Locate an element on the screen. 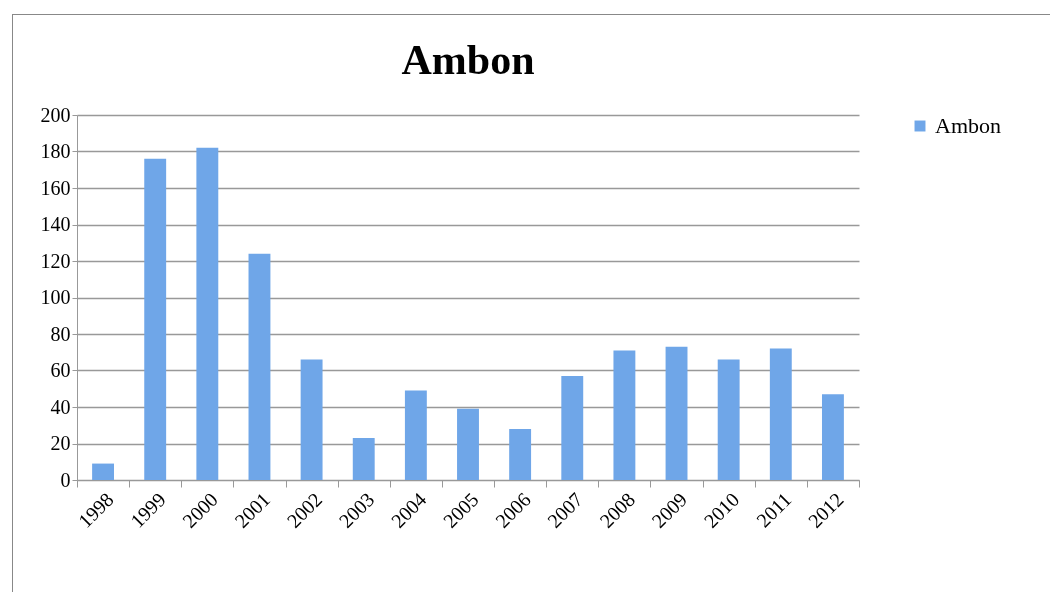 Image resolution: width=1050 pixels, height=592 pixels. y-tick-label: 120 is located at coordinates (55, 260).